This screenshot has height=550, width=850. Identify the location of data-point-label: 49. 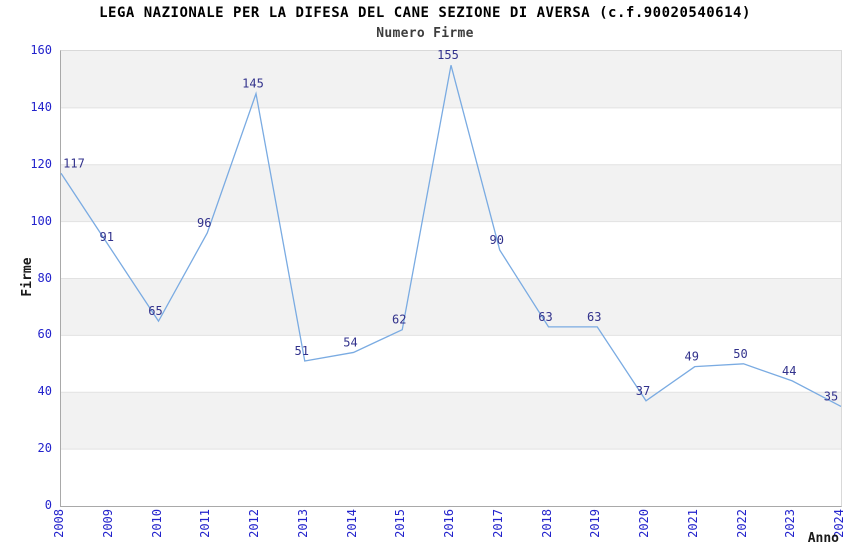
(692, 357).